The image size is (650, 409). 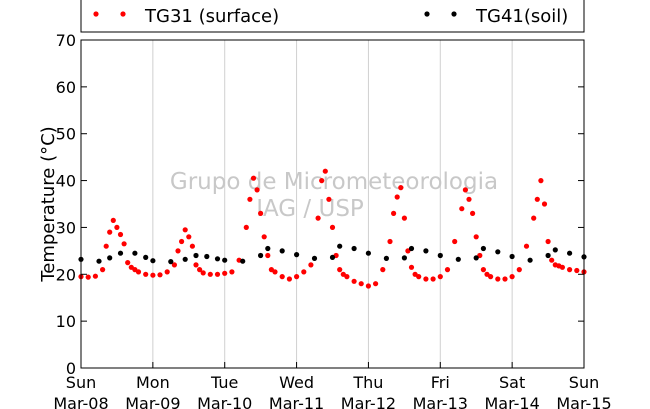 I want to click on x-tick-label-date: Mar-12, so click(x=368, y=401).